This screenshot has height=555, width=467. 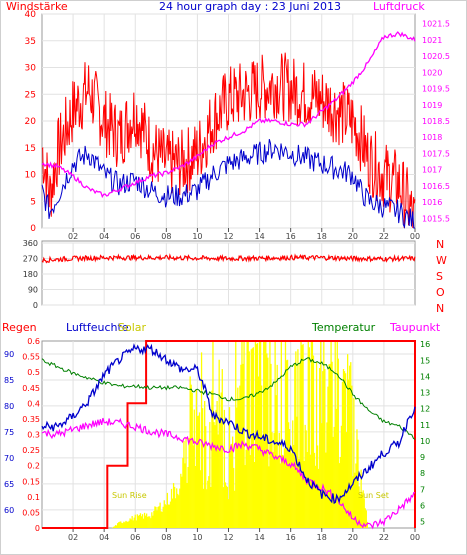 What do you see at coordinates (31, 481) in the screenshot?
I see `y-tick-label: 0.15` at bounding box center [31, 481].